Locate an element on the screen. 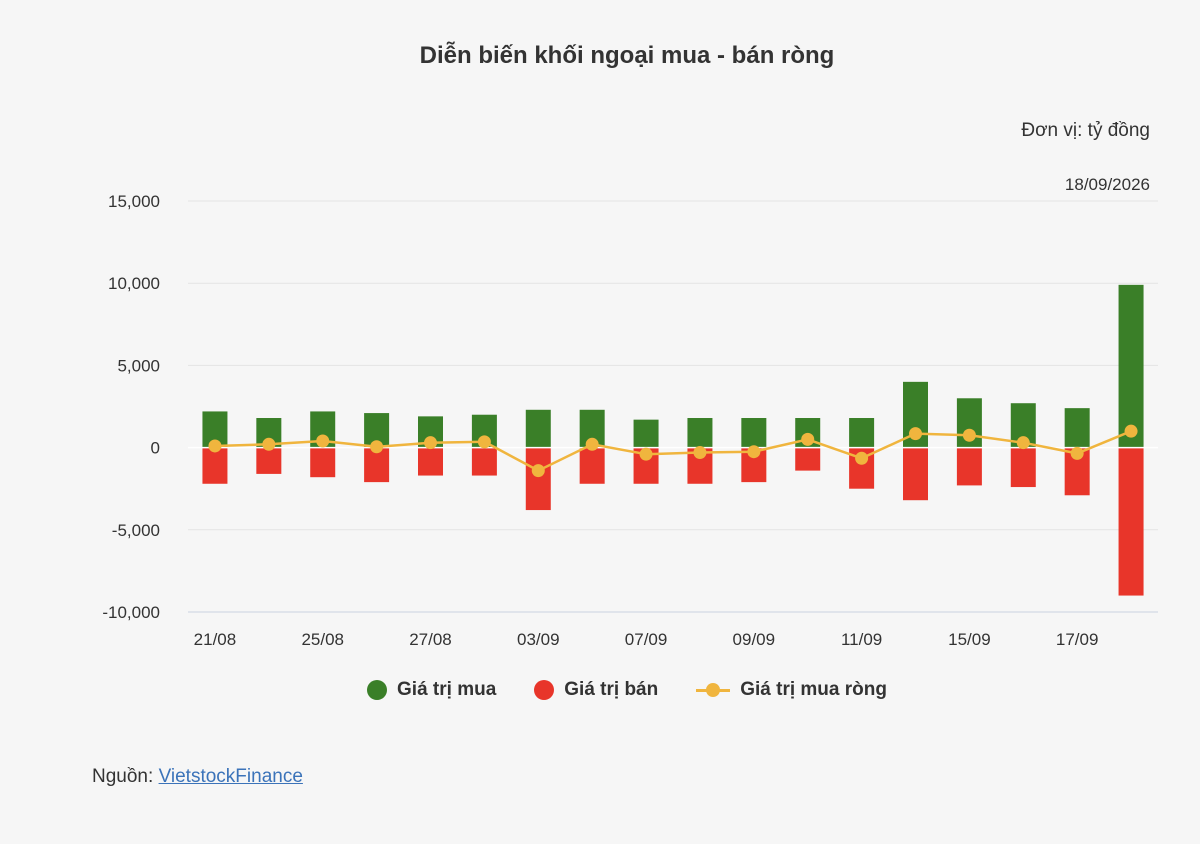 Image resolution: width=1200 pixels, height=844 pixels. x-tick-label: 07/09 is located at coordinates (646, 639).